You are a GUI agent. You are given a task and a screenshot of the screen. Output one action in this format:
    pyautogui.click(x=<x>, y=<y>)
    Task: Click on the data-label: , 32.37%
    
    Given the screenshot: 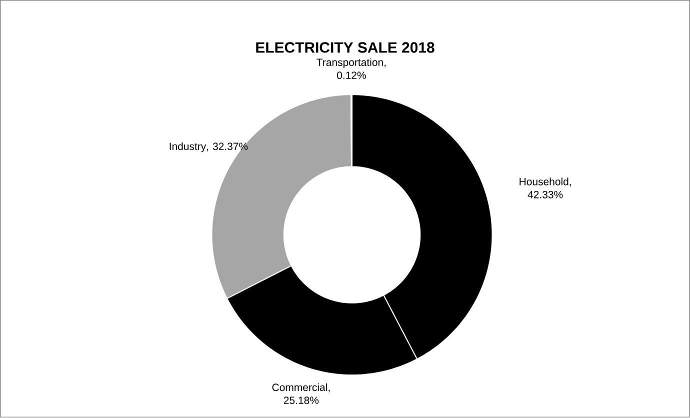 What is the action you would take?
    pyautogui.click(x=227, y=147)
    